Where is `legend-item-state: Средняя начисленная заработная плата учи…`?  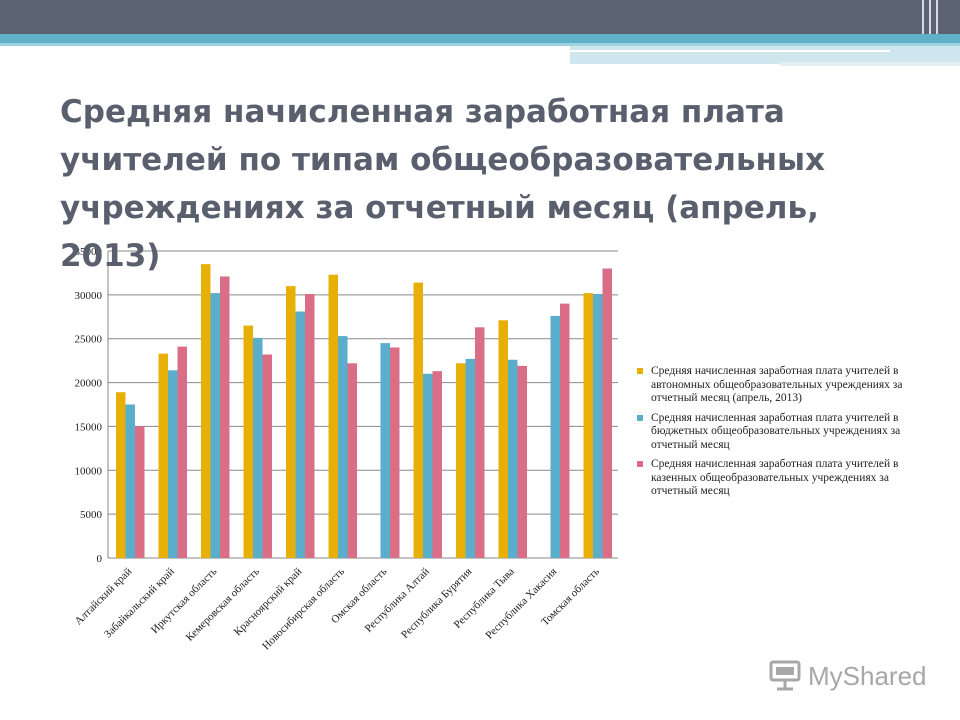 legend-item-state: Средняя начисленная заработная плата учи… is located at coordinates (772, 478).